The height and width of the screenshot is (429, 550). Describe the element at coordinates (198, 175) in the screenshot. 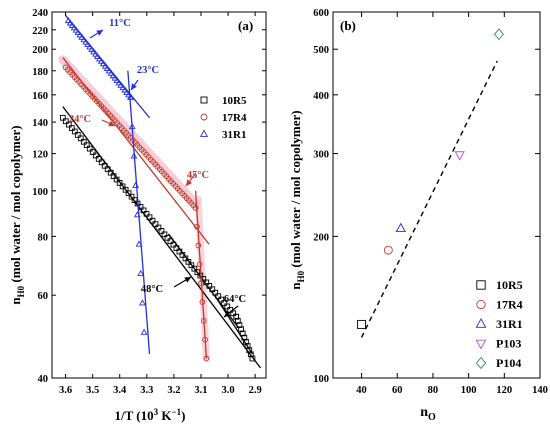

I see `annotation-label: 45°C` at that location.